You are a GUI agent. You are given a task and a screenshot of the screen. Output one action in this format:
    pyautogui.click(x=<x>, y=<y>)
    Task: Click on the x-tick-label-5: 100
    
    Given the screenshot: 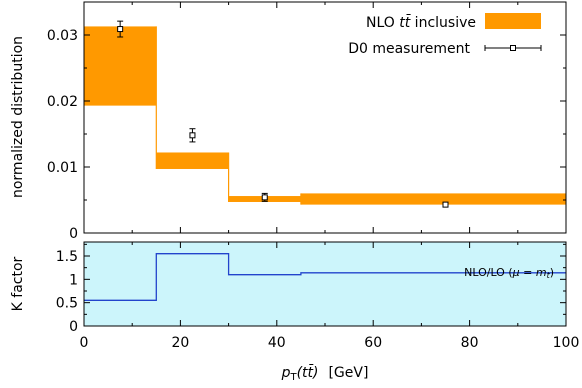 What is the action you would take?
    pyautogui.click(x=566, y=343)
    